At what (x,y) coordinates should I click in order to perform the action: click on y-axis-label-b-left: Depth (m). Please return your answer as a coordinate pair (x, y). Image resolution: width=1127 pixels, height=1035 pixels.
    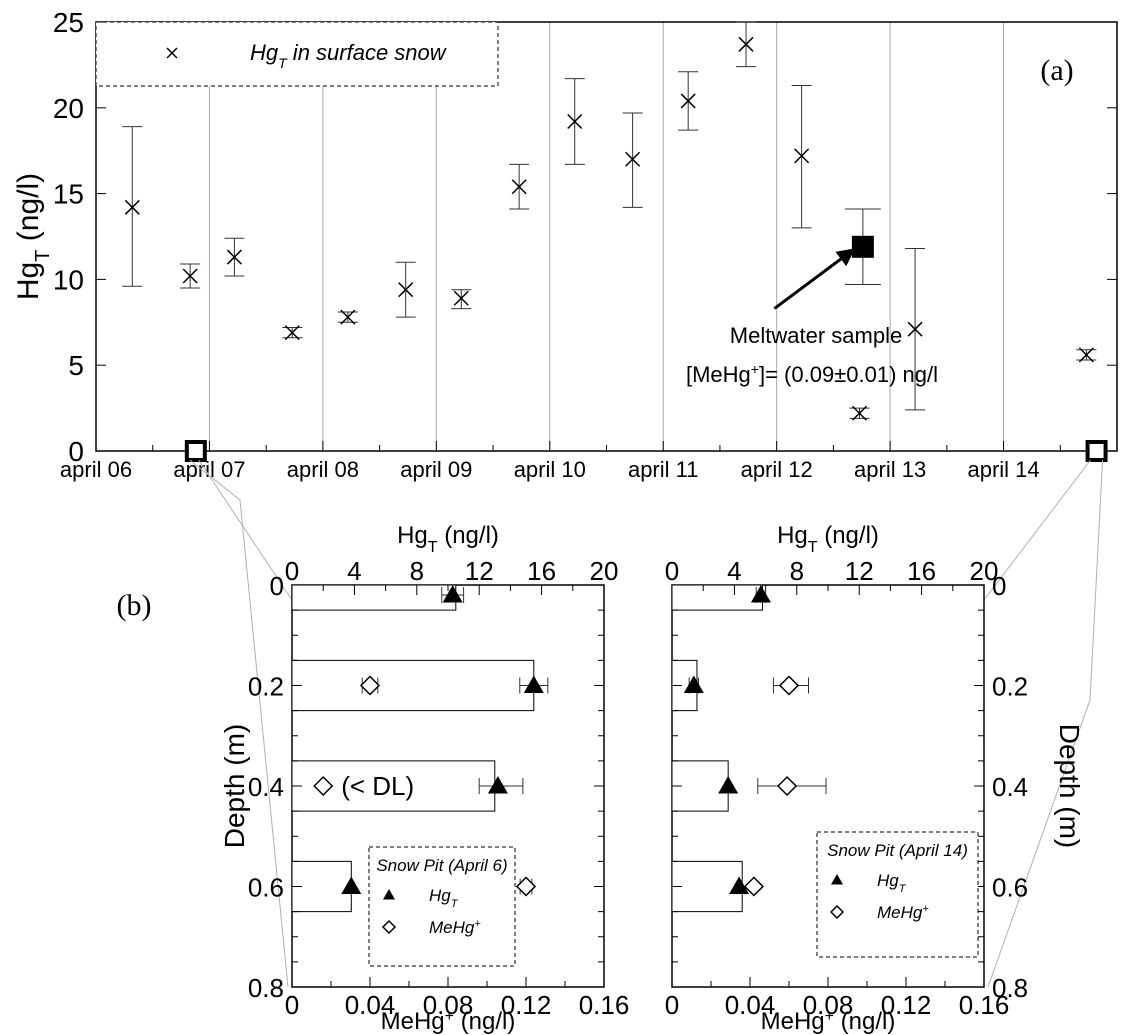
    Looking at the image, I should click on (234, 786).